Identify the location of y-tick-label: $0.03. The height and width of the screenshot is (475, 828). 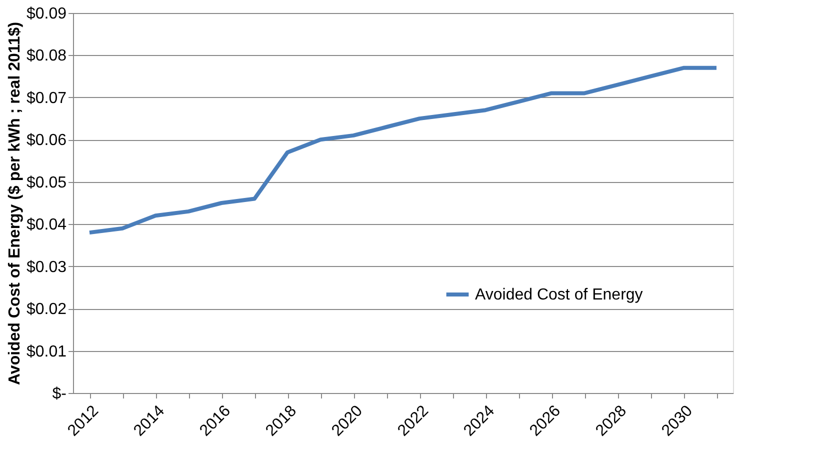
(46, 267).